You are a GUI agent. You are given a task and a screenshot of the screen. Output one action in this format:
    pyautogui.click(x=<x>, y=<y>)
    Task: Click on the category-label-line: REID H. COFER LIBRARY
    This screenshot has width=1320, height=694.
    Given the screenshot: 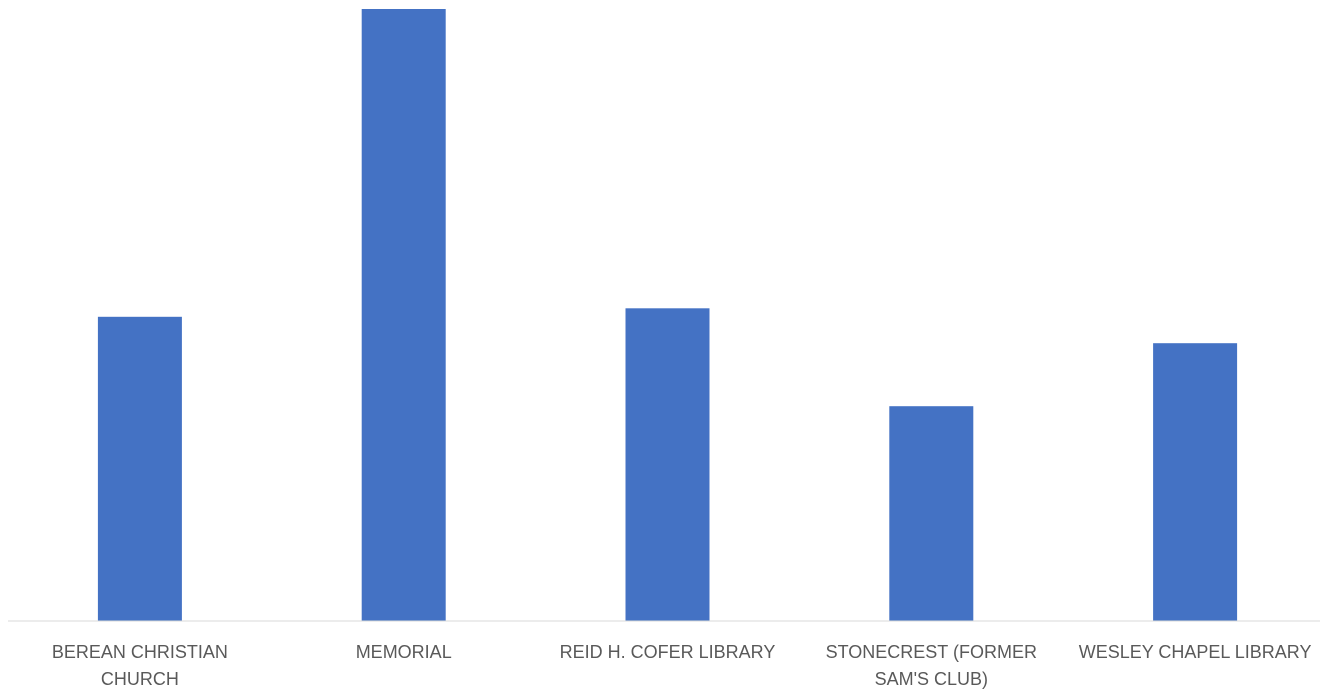 What is the action you would take?
    pyautogui.click(x=668, y=652)
    